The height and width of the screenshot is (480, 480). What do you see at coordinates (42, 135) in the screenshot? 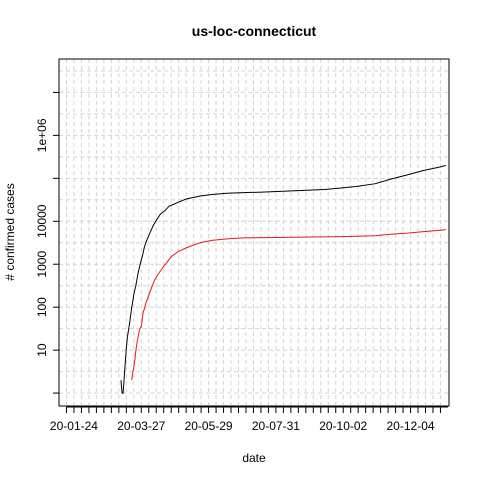
I see `y-tick-label: 1e+06` at bounding box center [42, 135].